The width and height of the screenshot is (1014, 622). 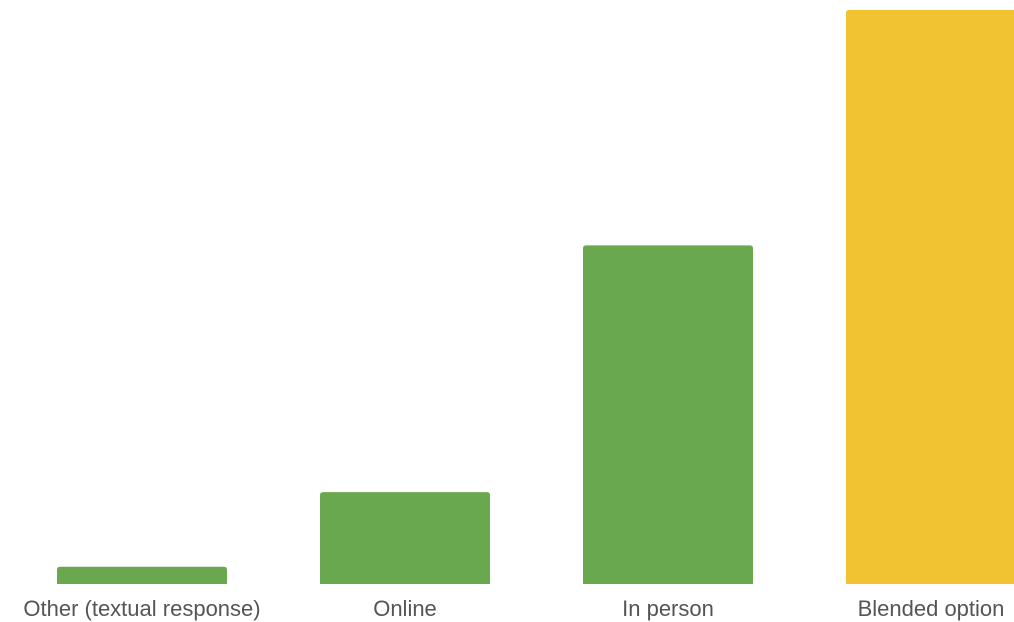 What do you see at coordinates (405, 608) in the screenshot?
I see `category-label-online: Online` at bounding box center [405, 608].